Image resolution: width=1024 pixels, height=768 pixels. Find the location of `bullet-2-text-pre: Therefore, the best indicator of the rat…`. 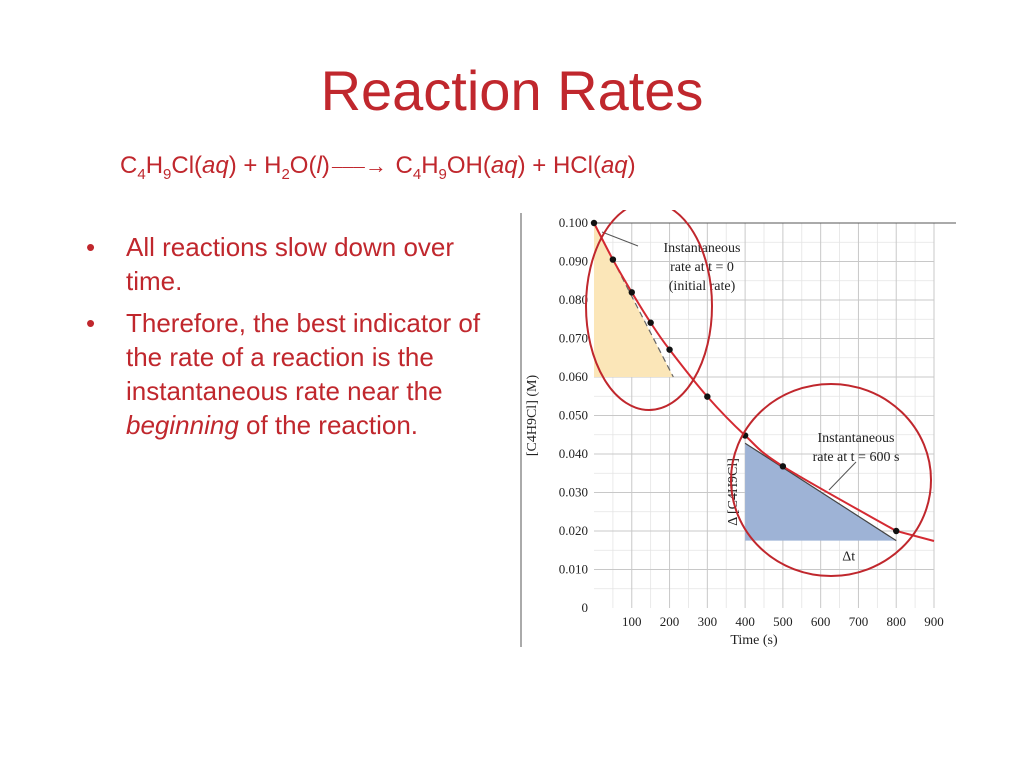

bullet-2-text-pre: Therefore, the best indicator of the rat… is located at coordinates (303, 357).